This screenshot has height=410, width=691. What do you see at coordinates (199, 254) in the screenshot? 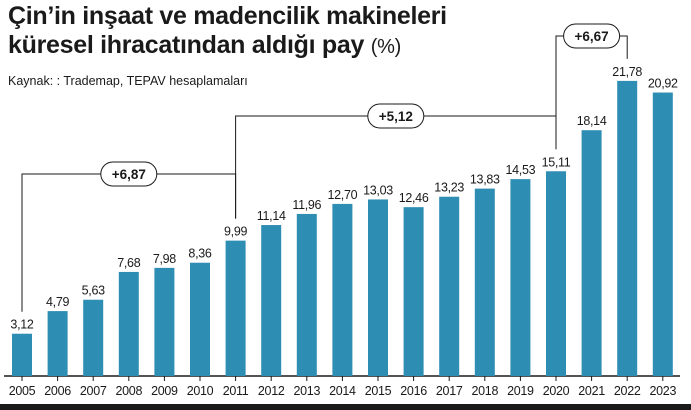
I see `value-label-2010: 8,36` at bounding box center [199, 254].